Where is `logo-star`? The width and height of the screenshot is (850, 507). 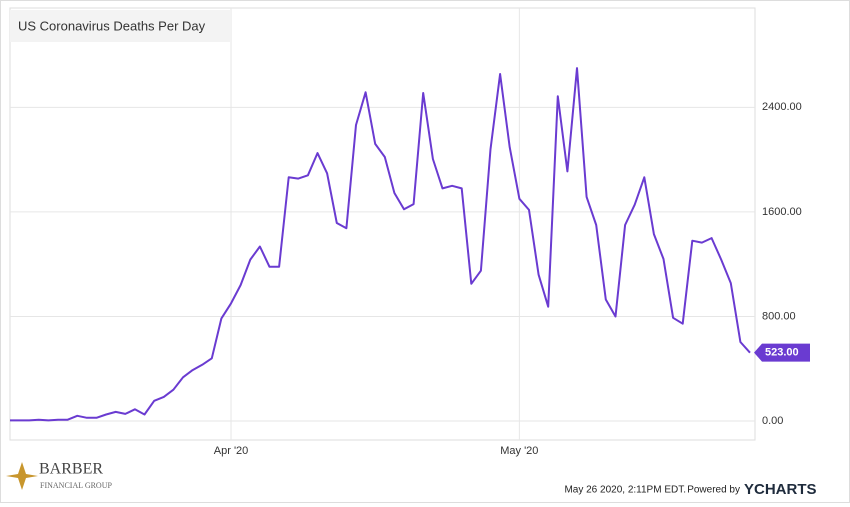
logo-star is located at coordinates (22, 476).